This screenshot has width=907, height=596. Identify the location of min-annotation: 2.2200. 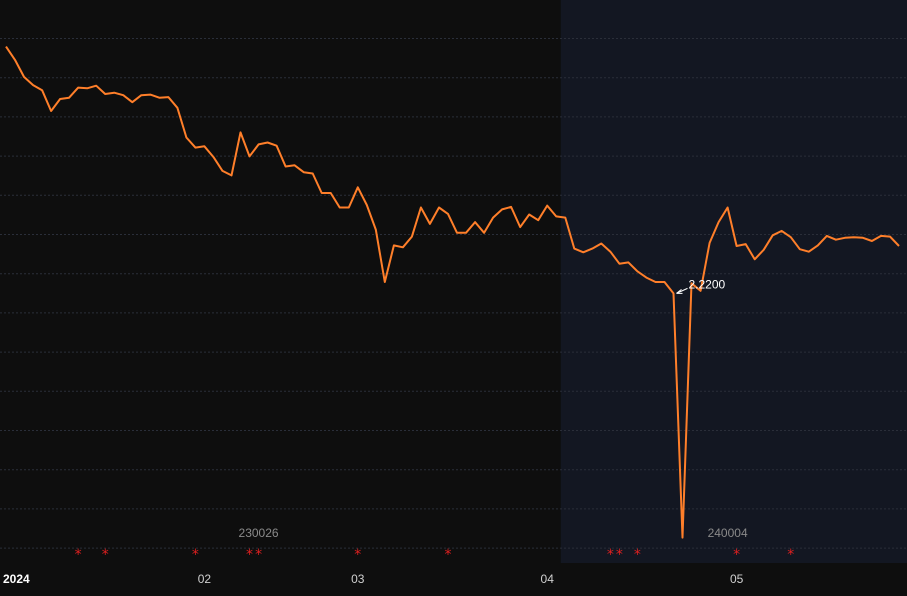
(701, 285).